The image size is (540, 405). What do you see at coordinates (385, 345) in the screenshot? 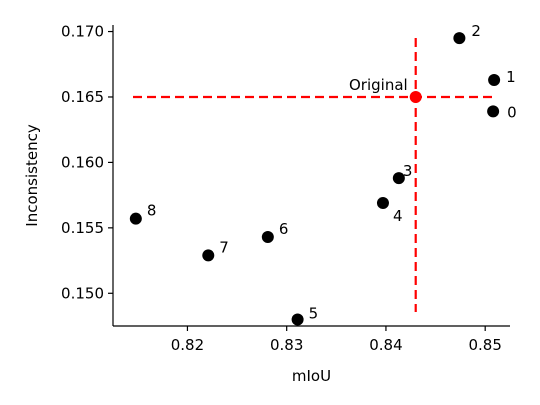
I see `x-tick-label: 0.84` at bounding box center [385, 345].